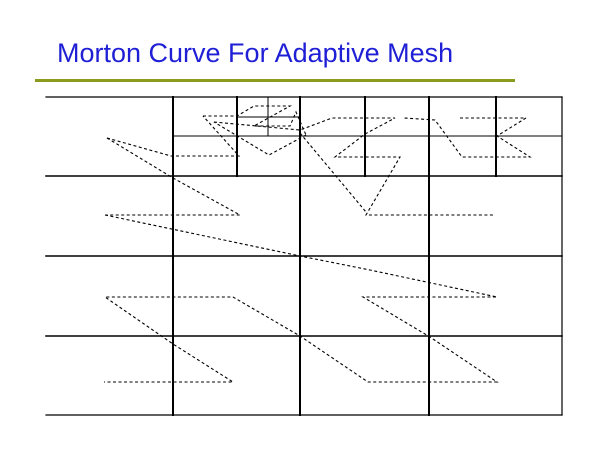 The width and height of the screenshot is (605, 468). What do you see at coordinates (275, 80) in the screenshot?
I see `title-underline` at bounding box center [275, 80].